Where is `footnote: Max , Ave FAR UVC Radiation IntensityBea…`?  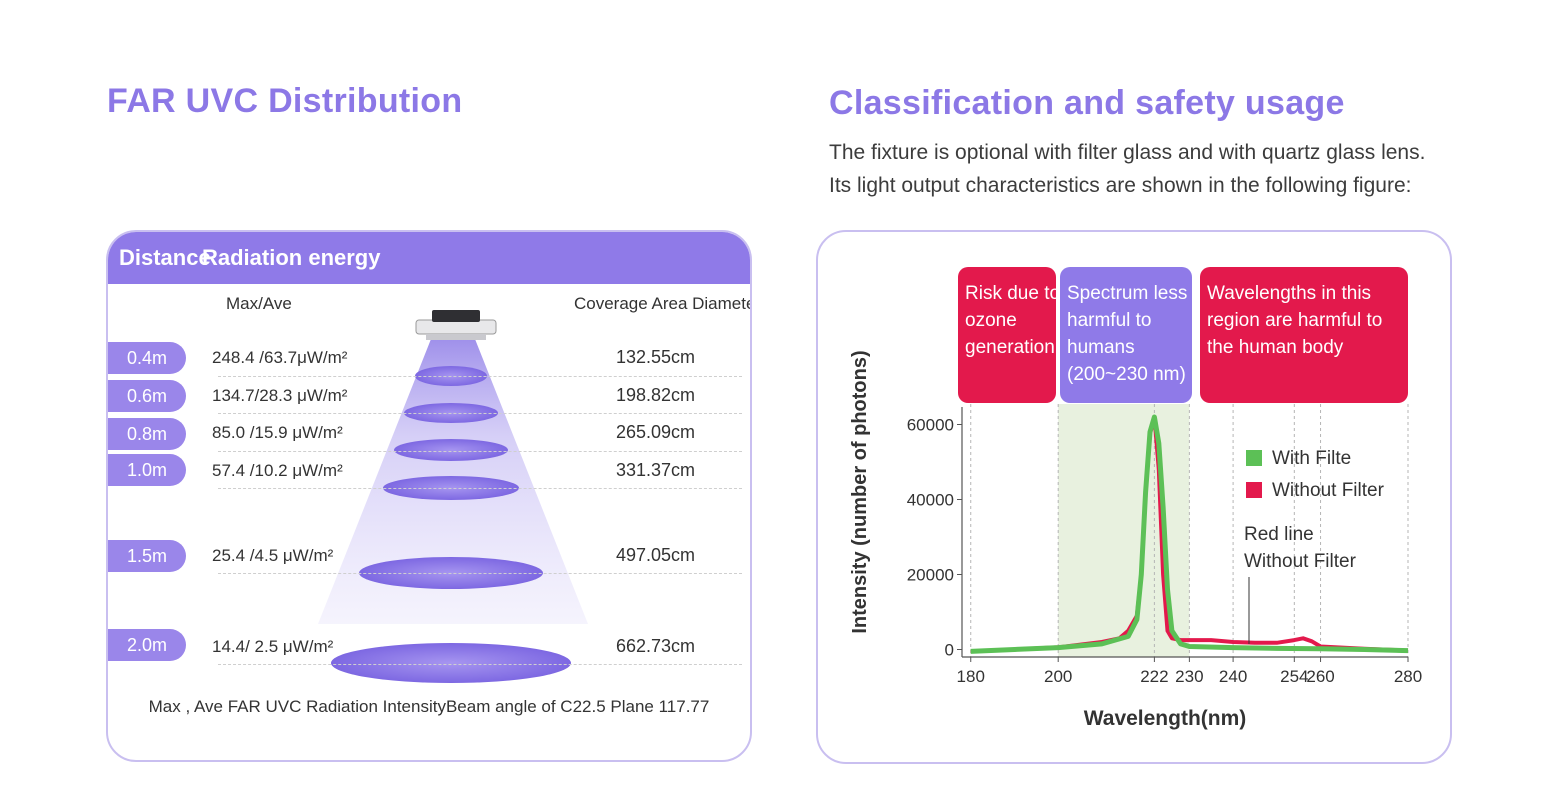
footnote: Max , Ave FAR UVC Radiation IntensityBea… is located at coordinates (429, 706).